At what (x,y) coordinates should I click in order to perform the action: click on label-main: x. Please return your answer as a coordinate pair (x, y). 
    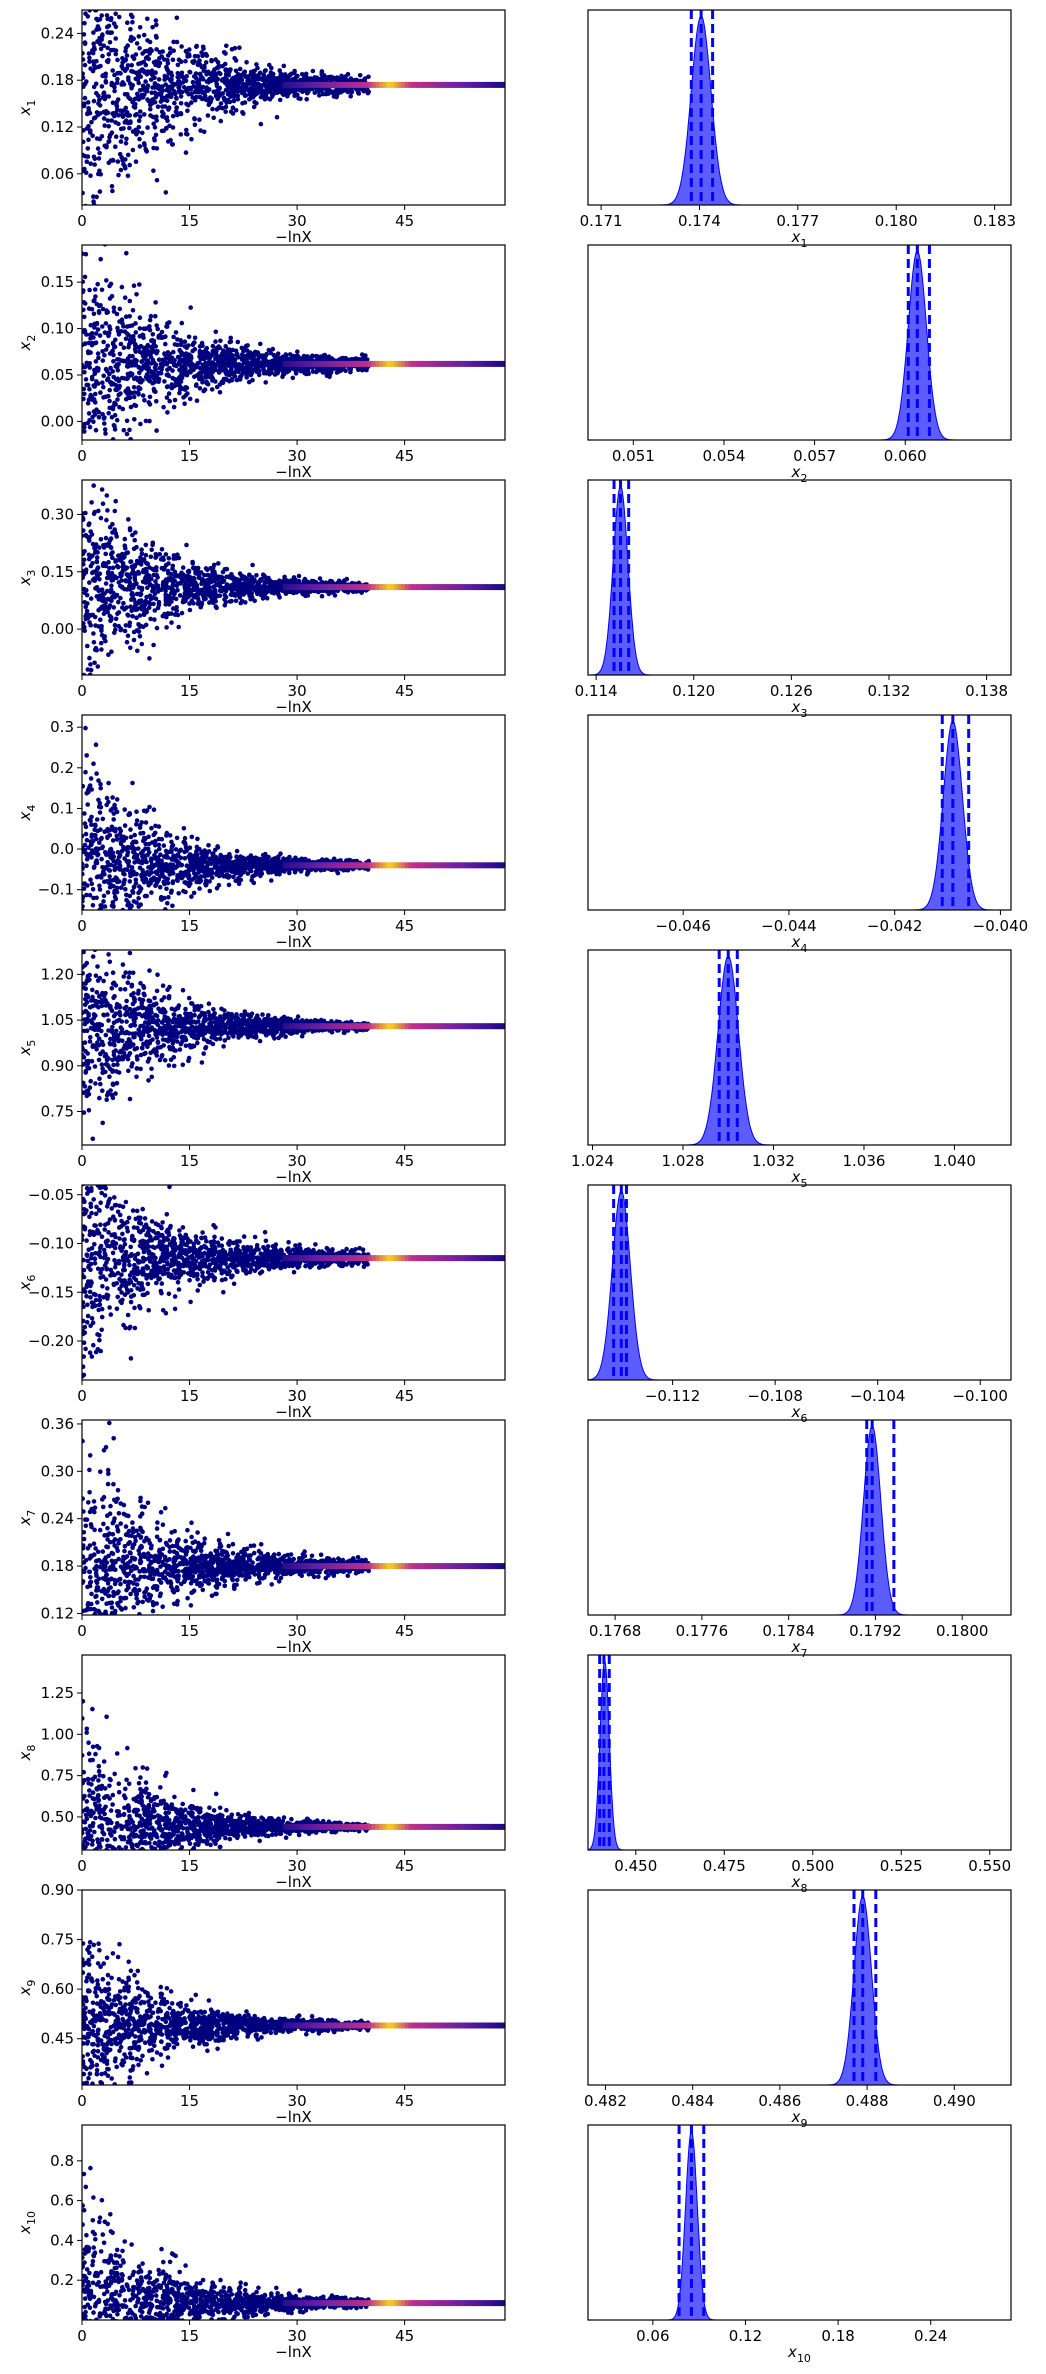
    Looking at the image, I should click on (796, 472).